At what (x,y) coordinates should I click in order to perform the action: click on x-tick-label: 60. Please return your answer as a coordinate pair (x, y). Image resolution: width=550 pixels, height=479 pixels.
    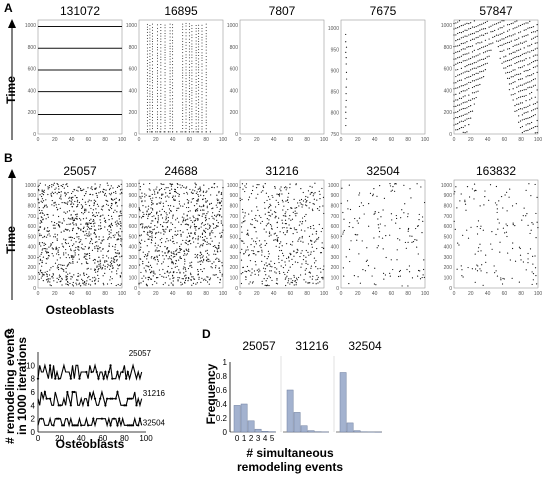
    Looking at the image, I should click on (89, 294).